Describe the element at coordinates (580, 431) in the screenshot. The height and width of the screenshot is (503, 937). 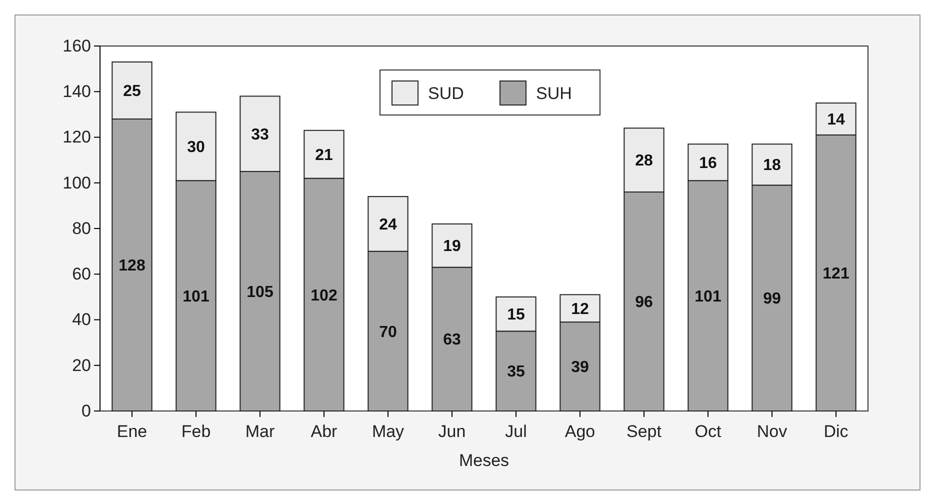
I see `x-tick-label: Ago` at that location.